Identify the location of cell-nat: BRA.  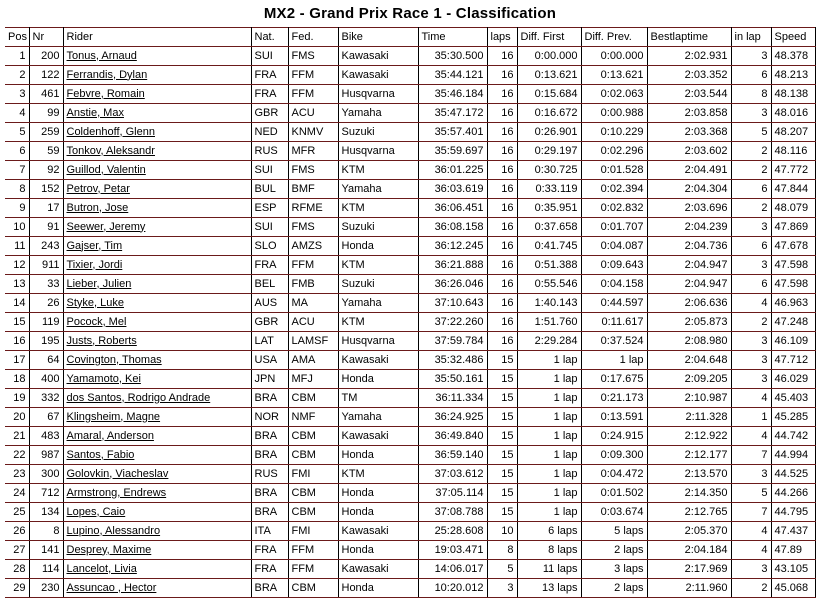
(270, 455).